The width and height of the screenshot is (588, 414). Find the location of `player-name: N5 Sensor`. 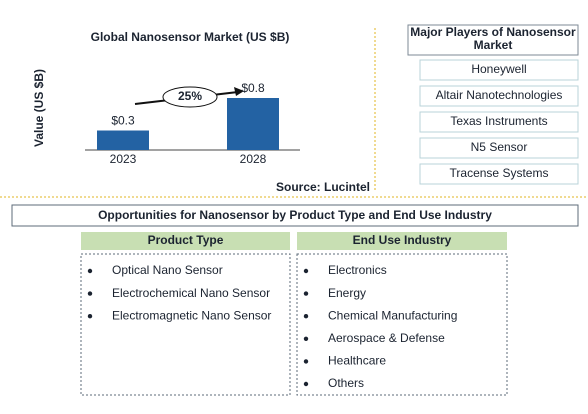

player-name: N5 Sensor is located at coordinates (499, 147).